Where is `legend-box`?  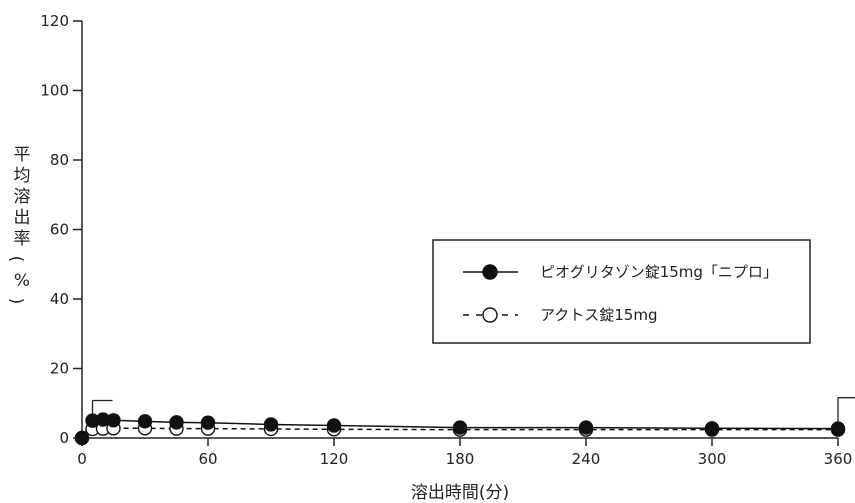
legend-box is located at coordinates (621, 291).